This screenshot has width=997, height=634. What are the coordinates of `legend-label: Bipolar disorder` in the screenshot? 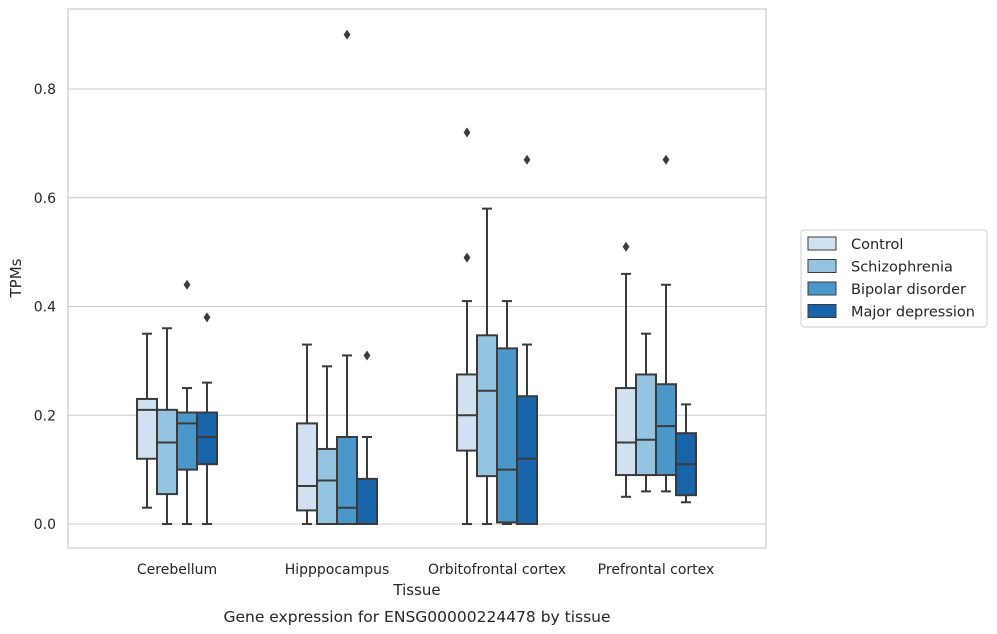 It's located at (908, 290).